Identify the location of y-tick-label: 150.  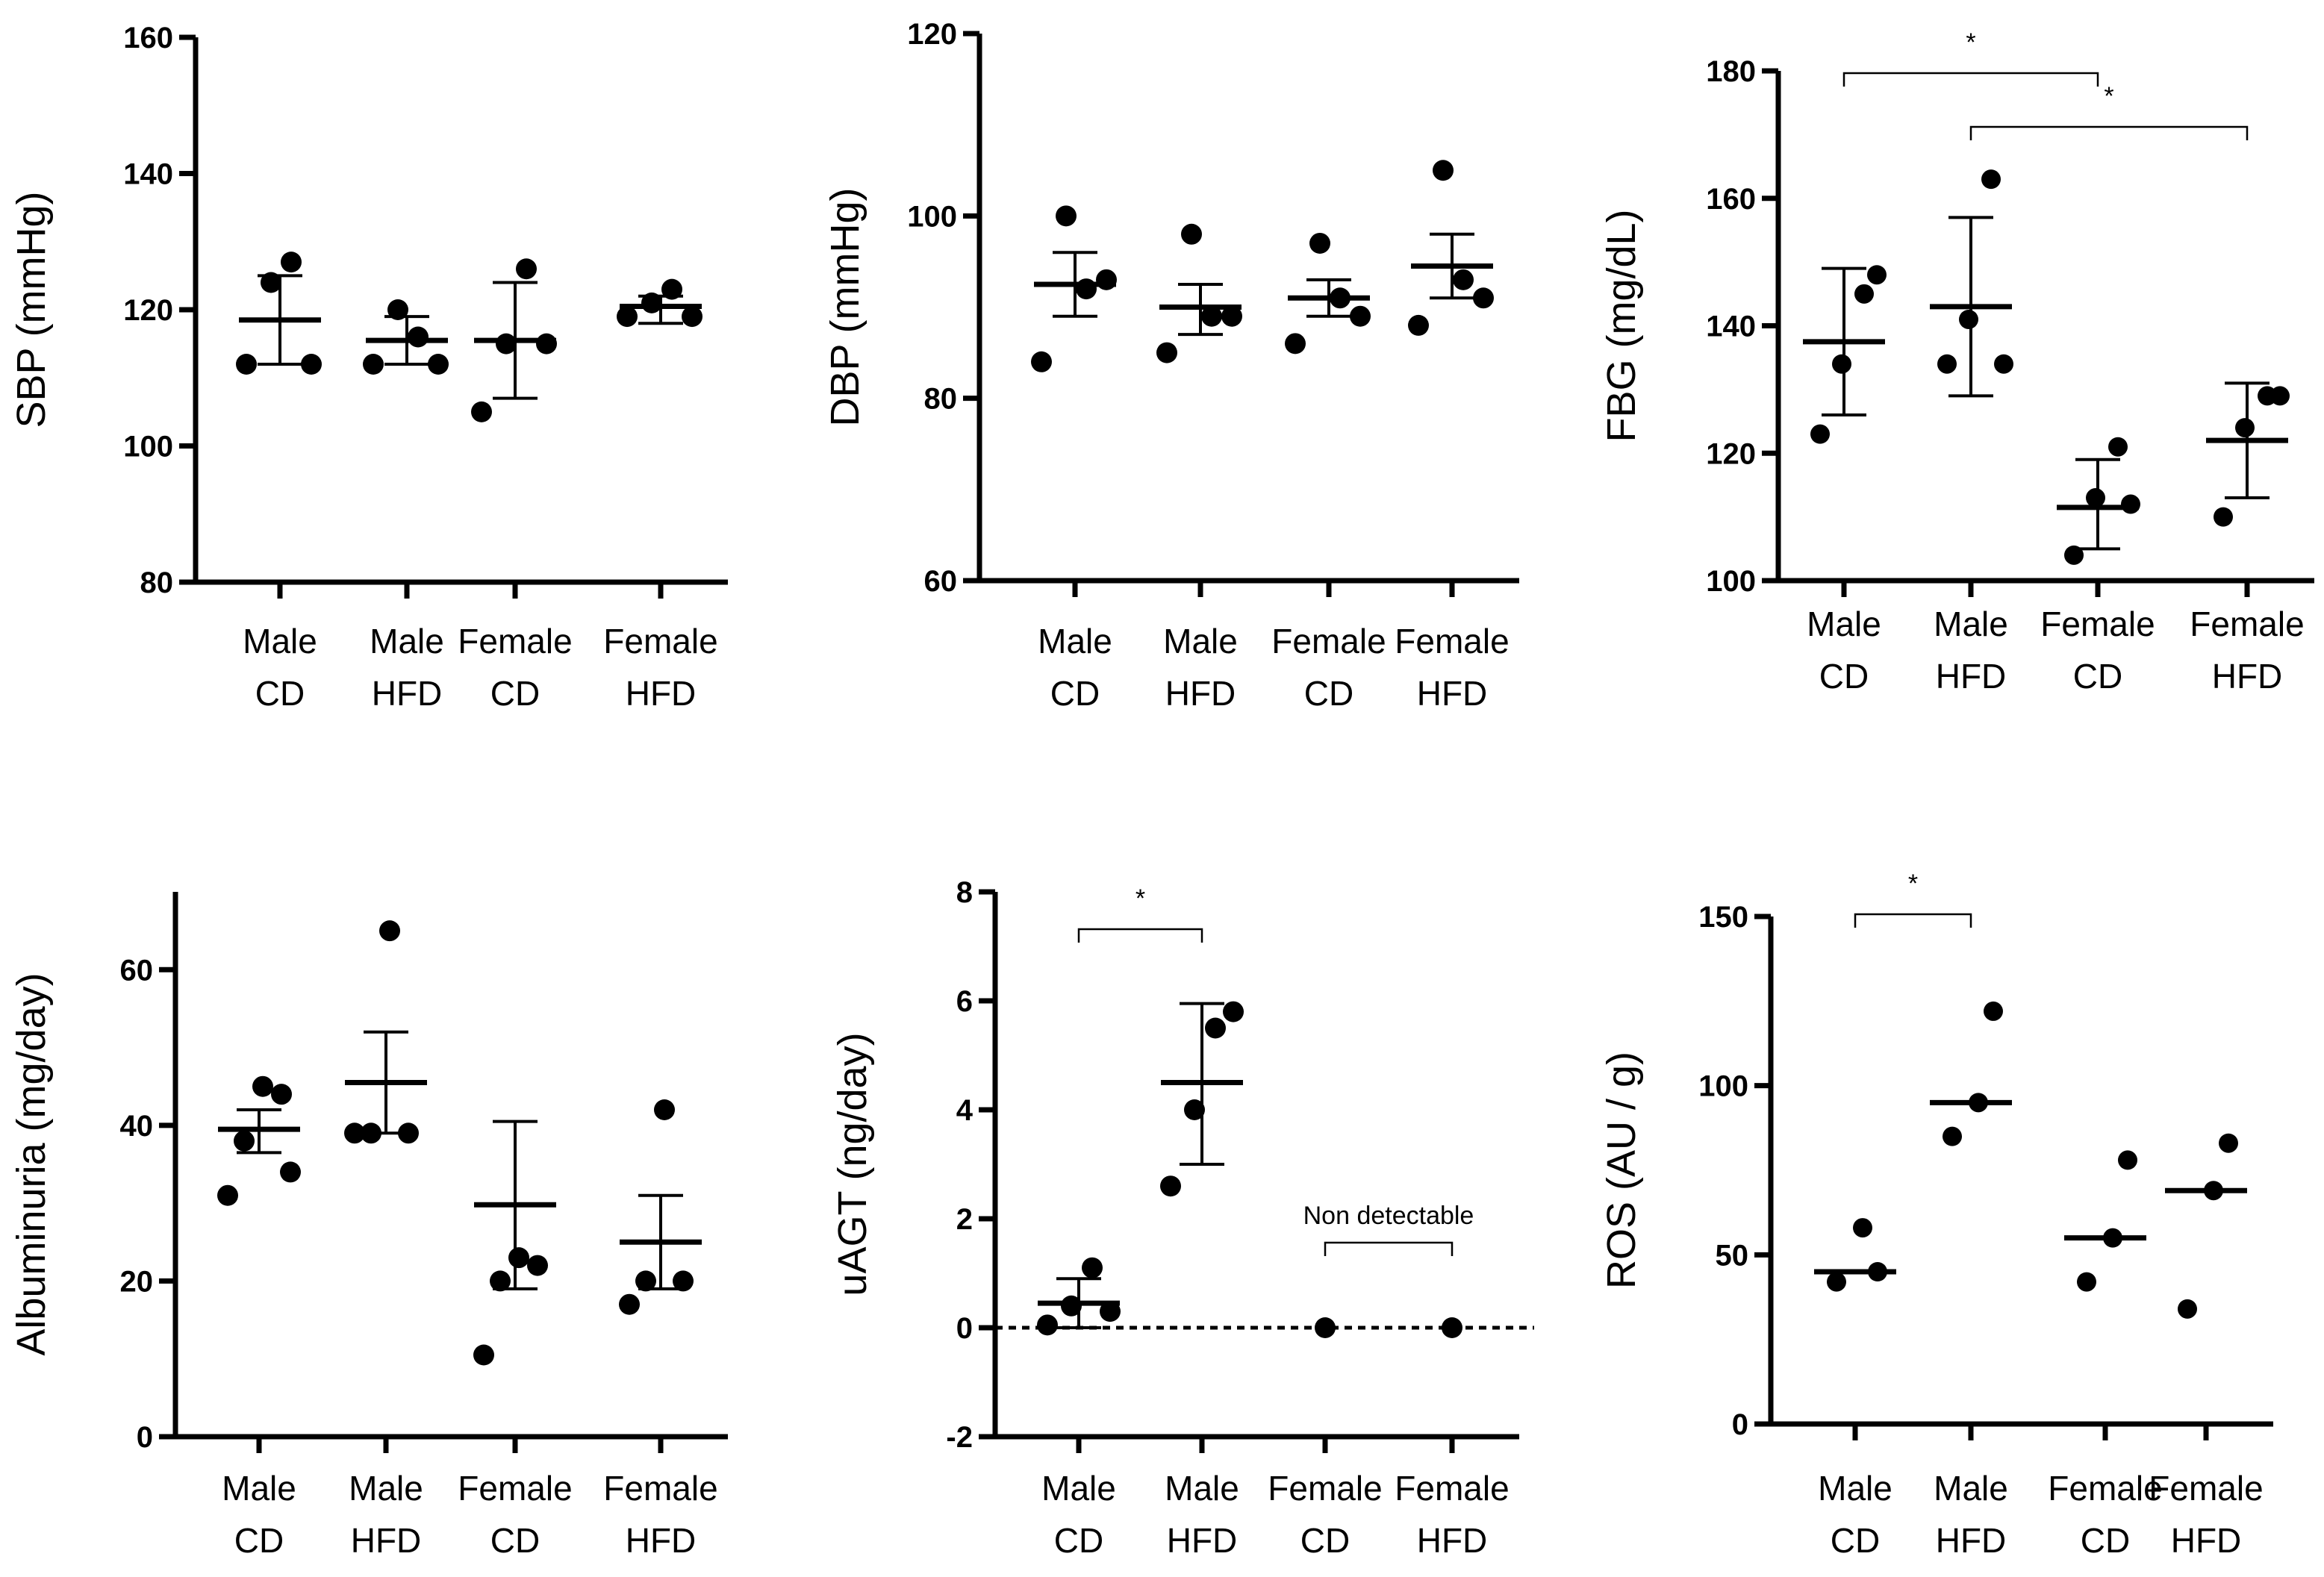
(1723, 917).